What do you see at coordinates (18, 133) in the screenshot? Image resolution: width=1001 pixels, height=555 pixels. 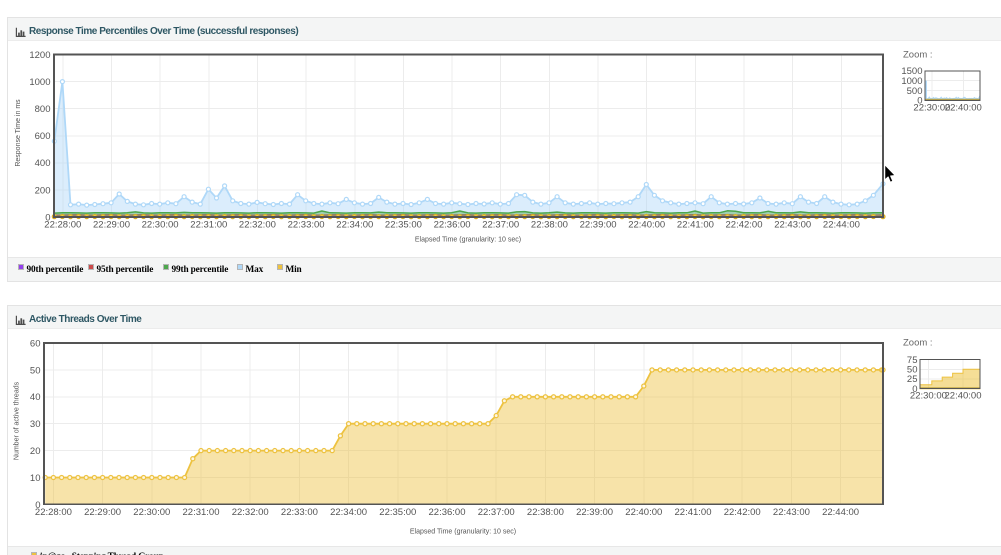 I see `svg-text: Response Time in ms` at bounding box center [18, 133].